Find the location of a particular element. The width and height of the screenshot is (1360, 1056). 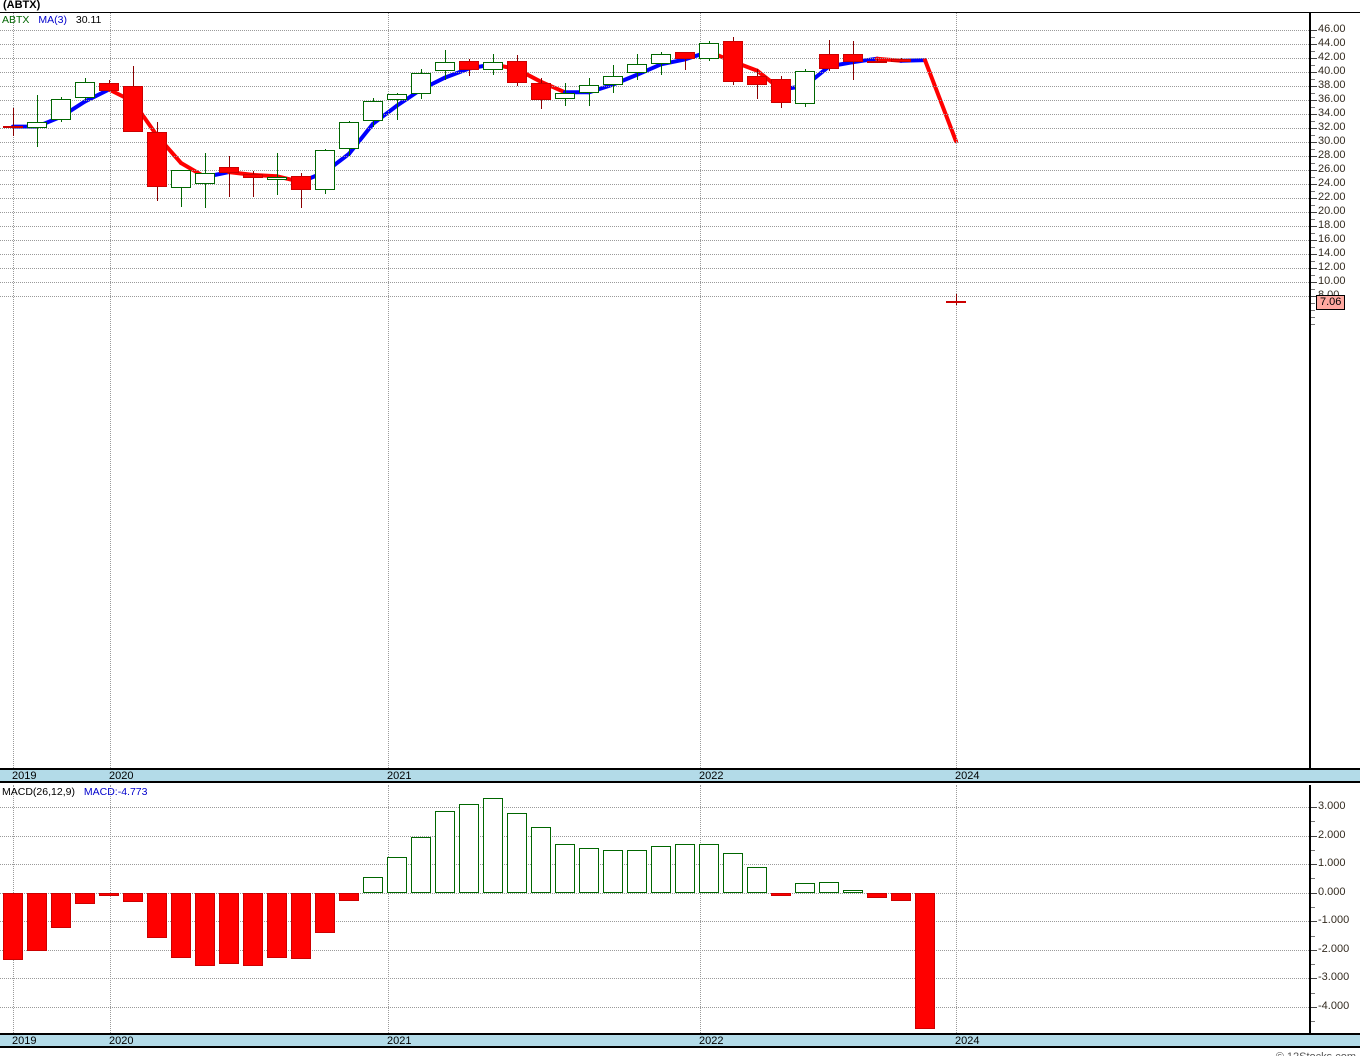

date-label-top: 2022 is located at coordinates (711, 776).